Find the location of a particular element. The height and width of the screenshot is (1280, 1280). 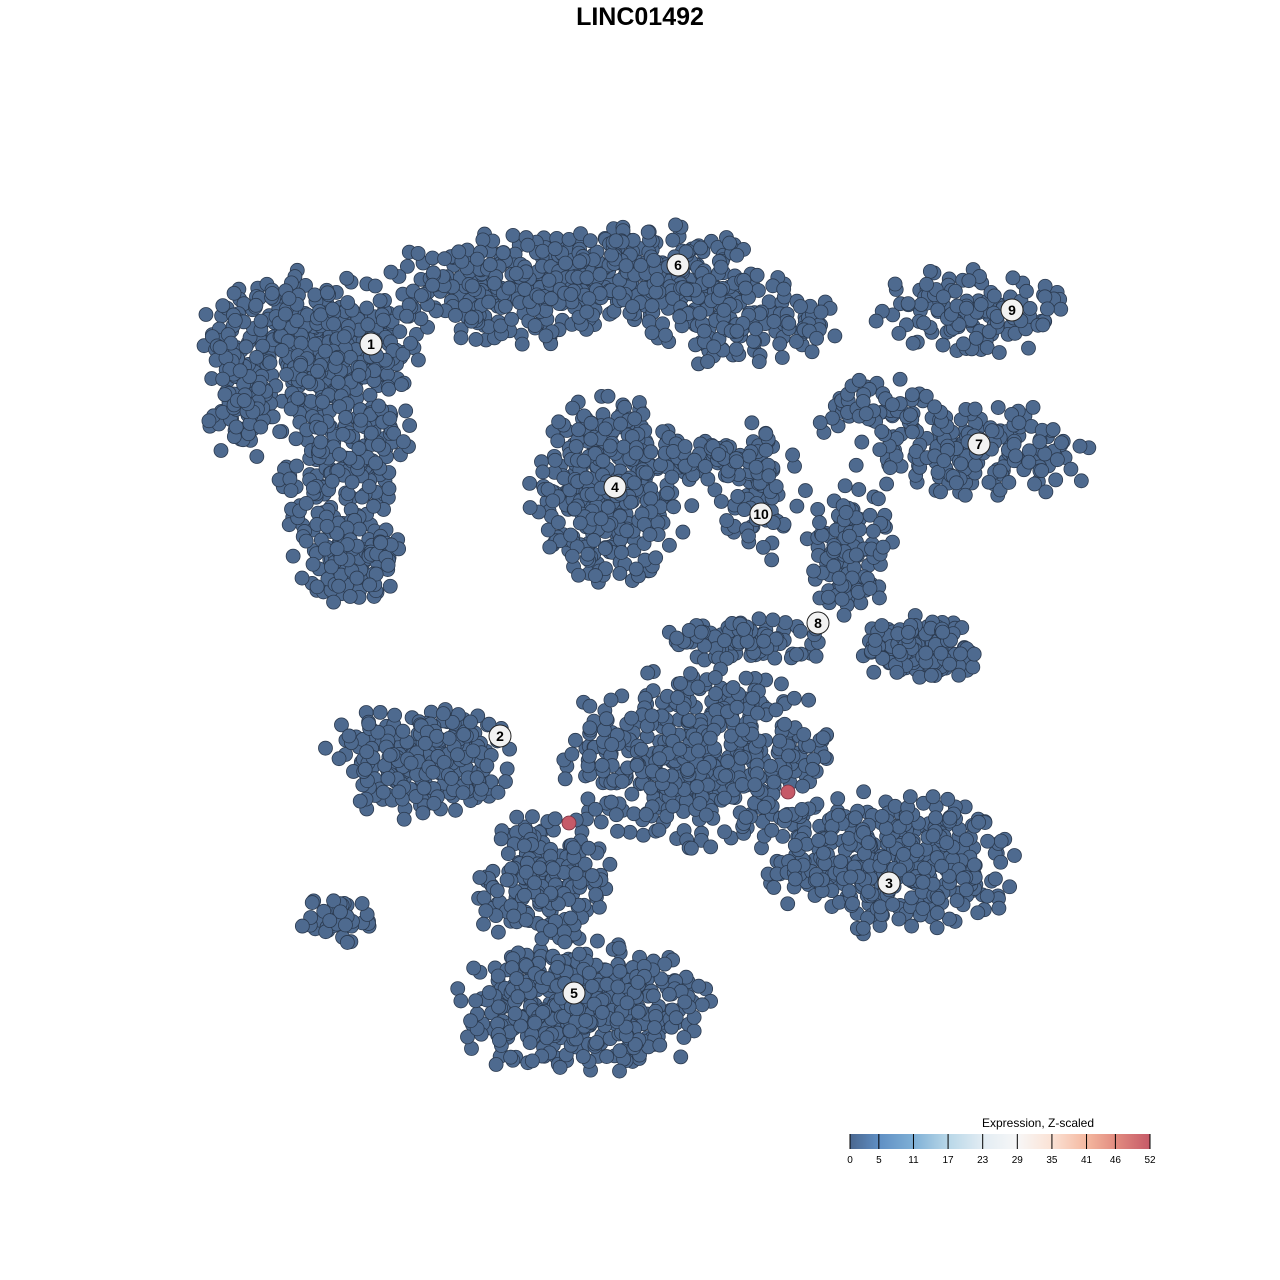

cluster-label: 6 is located at coordinates (678, 265).